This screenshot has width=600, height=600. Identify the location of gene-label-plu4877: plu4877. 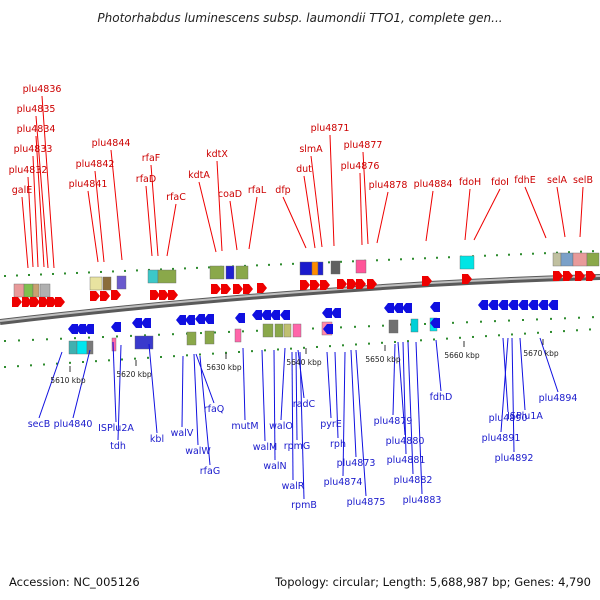
(363, 145).